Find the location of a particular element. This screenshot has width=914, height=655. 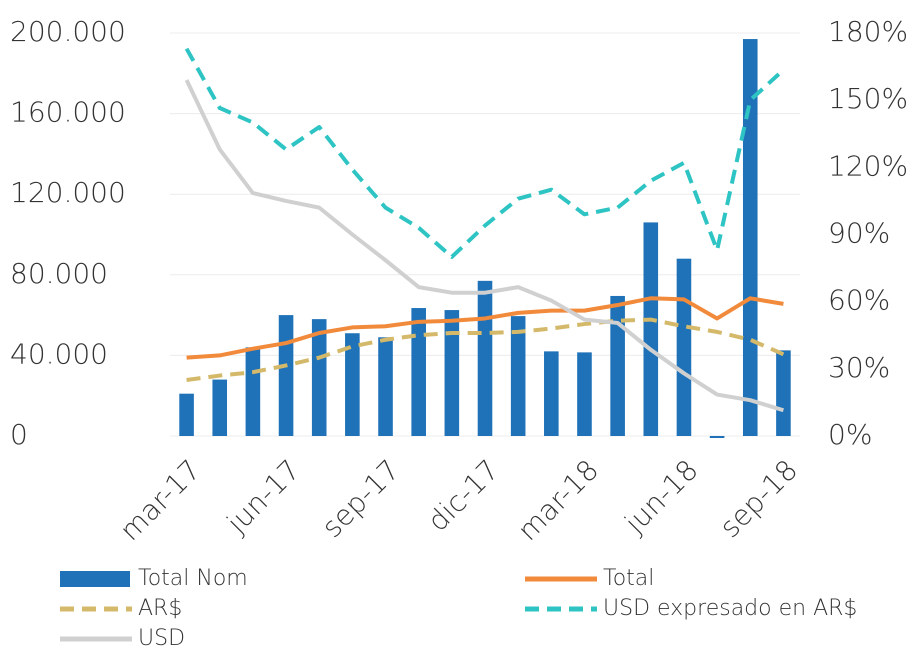

x-tick-label: jun-18 is located at coordinates (661, 496).